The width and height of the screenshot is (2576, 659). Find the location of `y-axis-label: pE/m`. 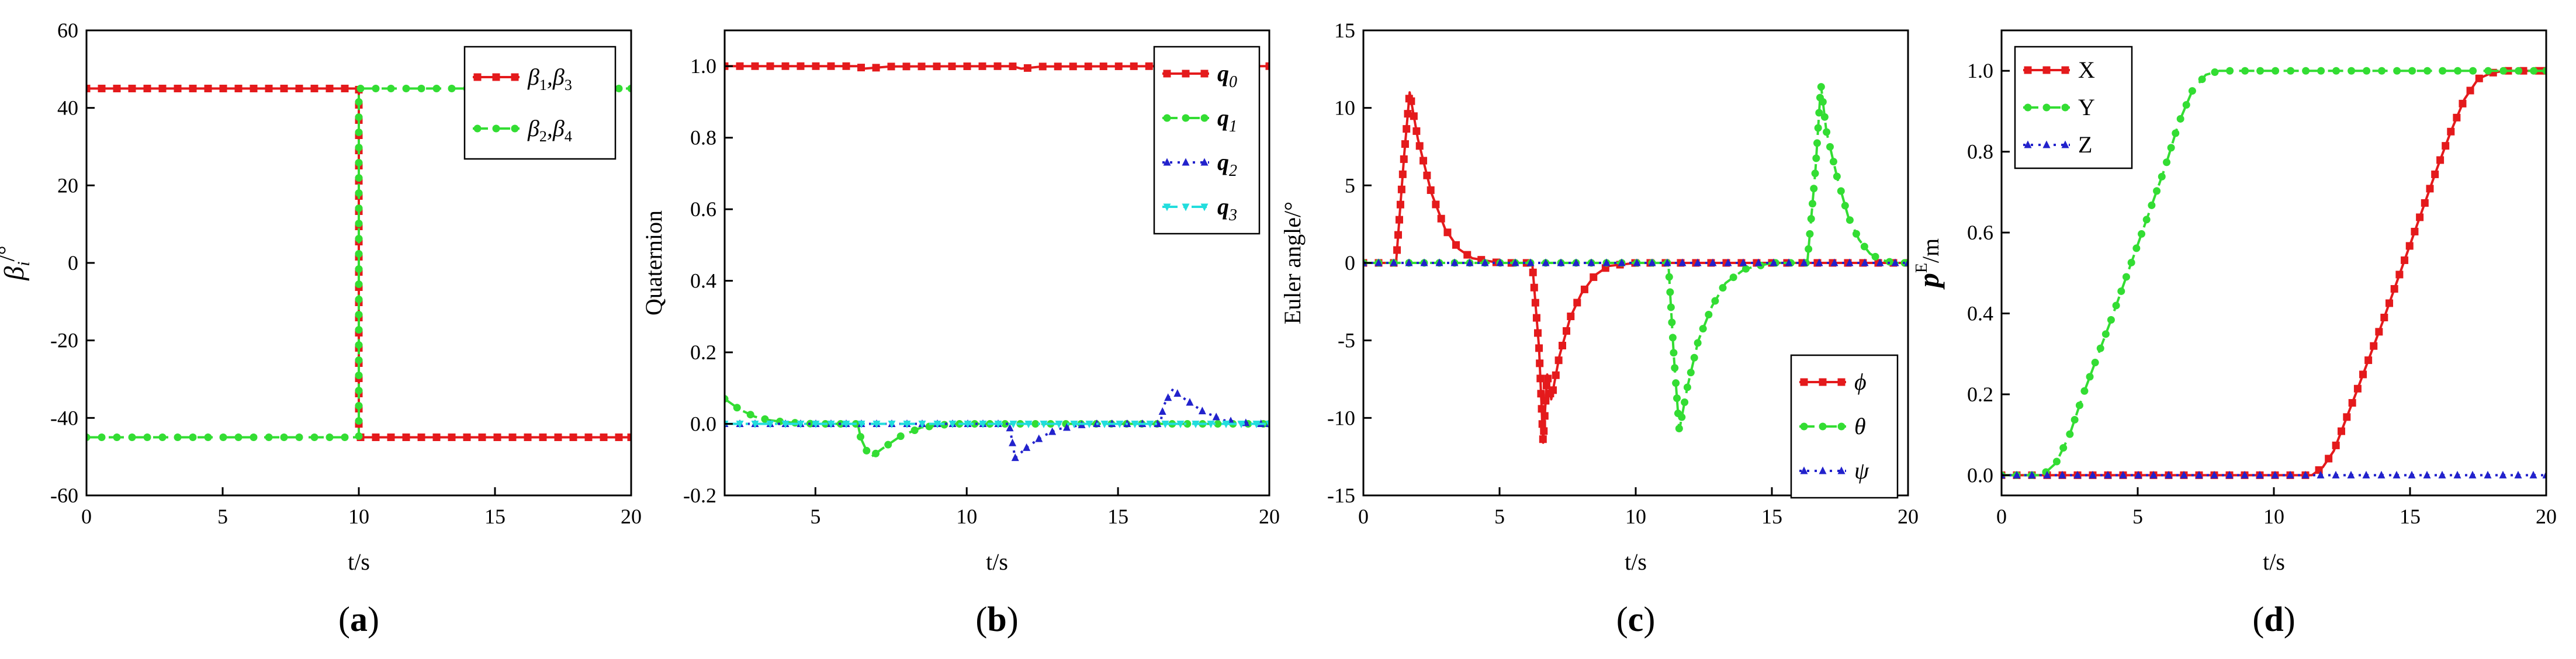

y-axis-label: pE/m is located at coordinates (1929, 264).